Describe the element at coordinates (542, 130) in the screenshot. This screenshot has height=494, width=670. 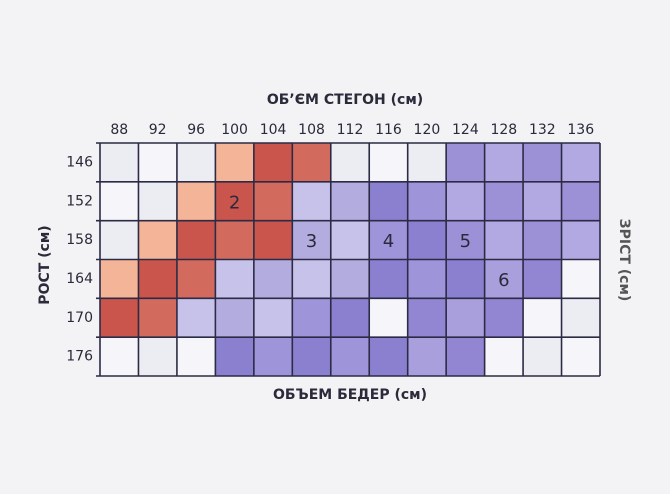
I see `column-label: 132` at that location.